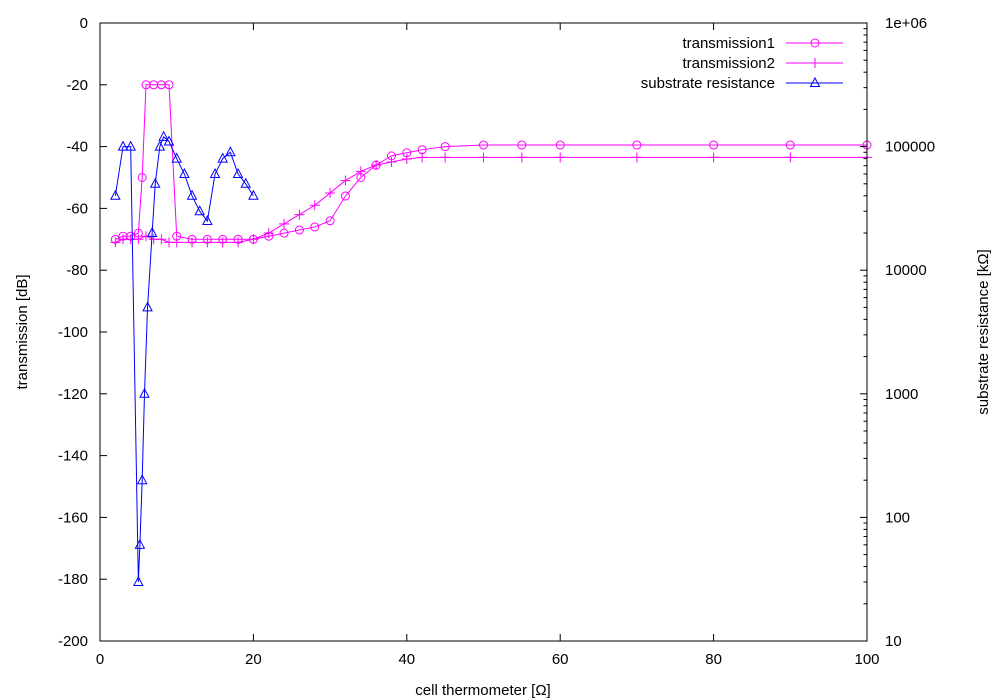  I want to click on y-axis-label: transmission [dB], so click(22, 331).